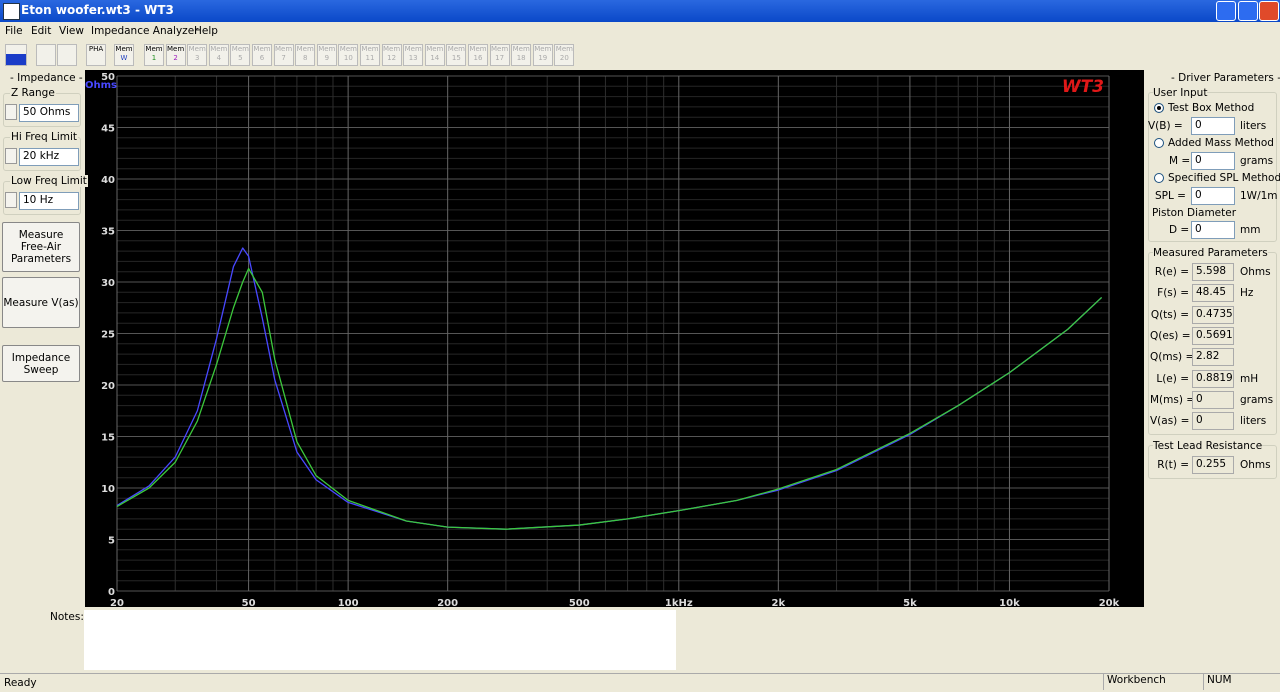  I want to click on y-tick-label: 15, so click(108, 438).